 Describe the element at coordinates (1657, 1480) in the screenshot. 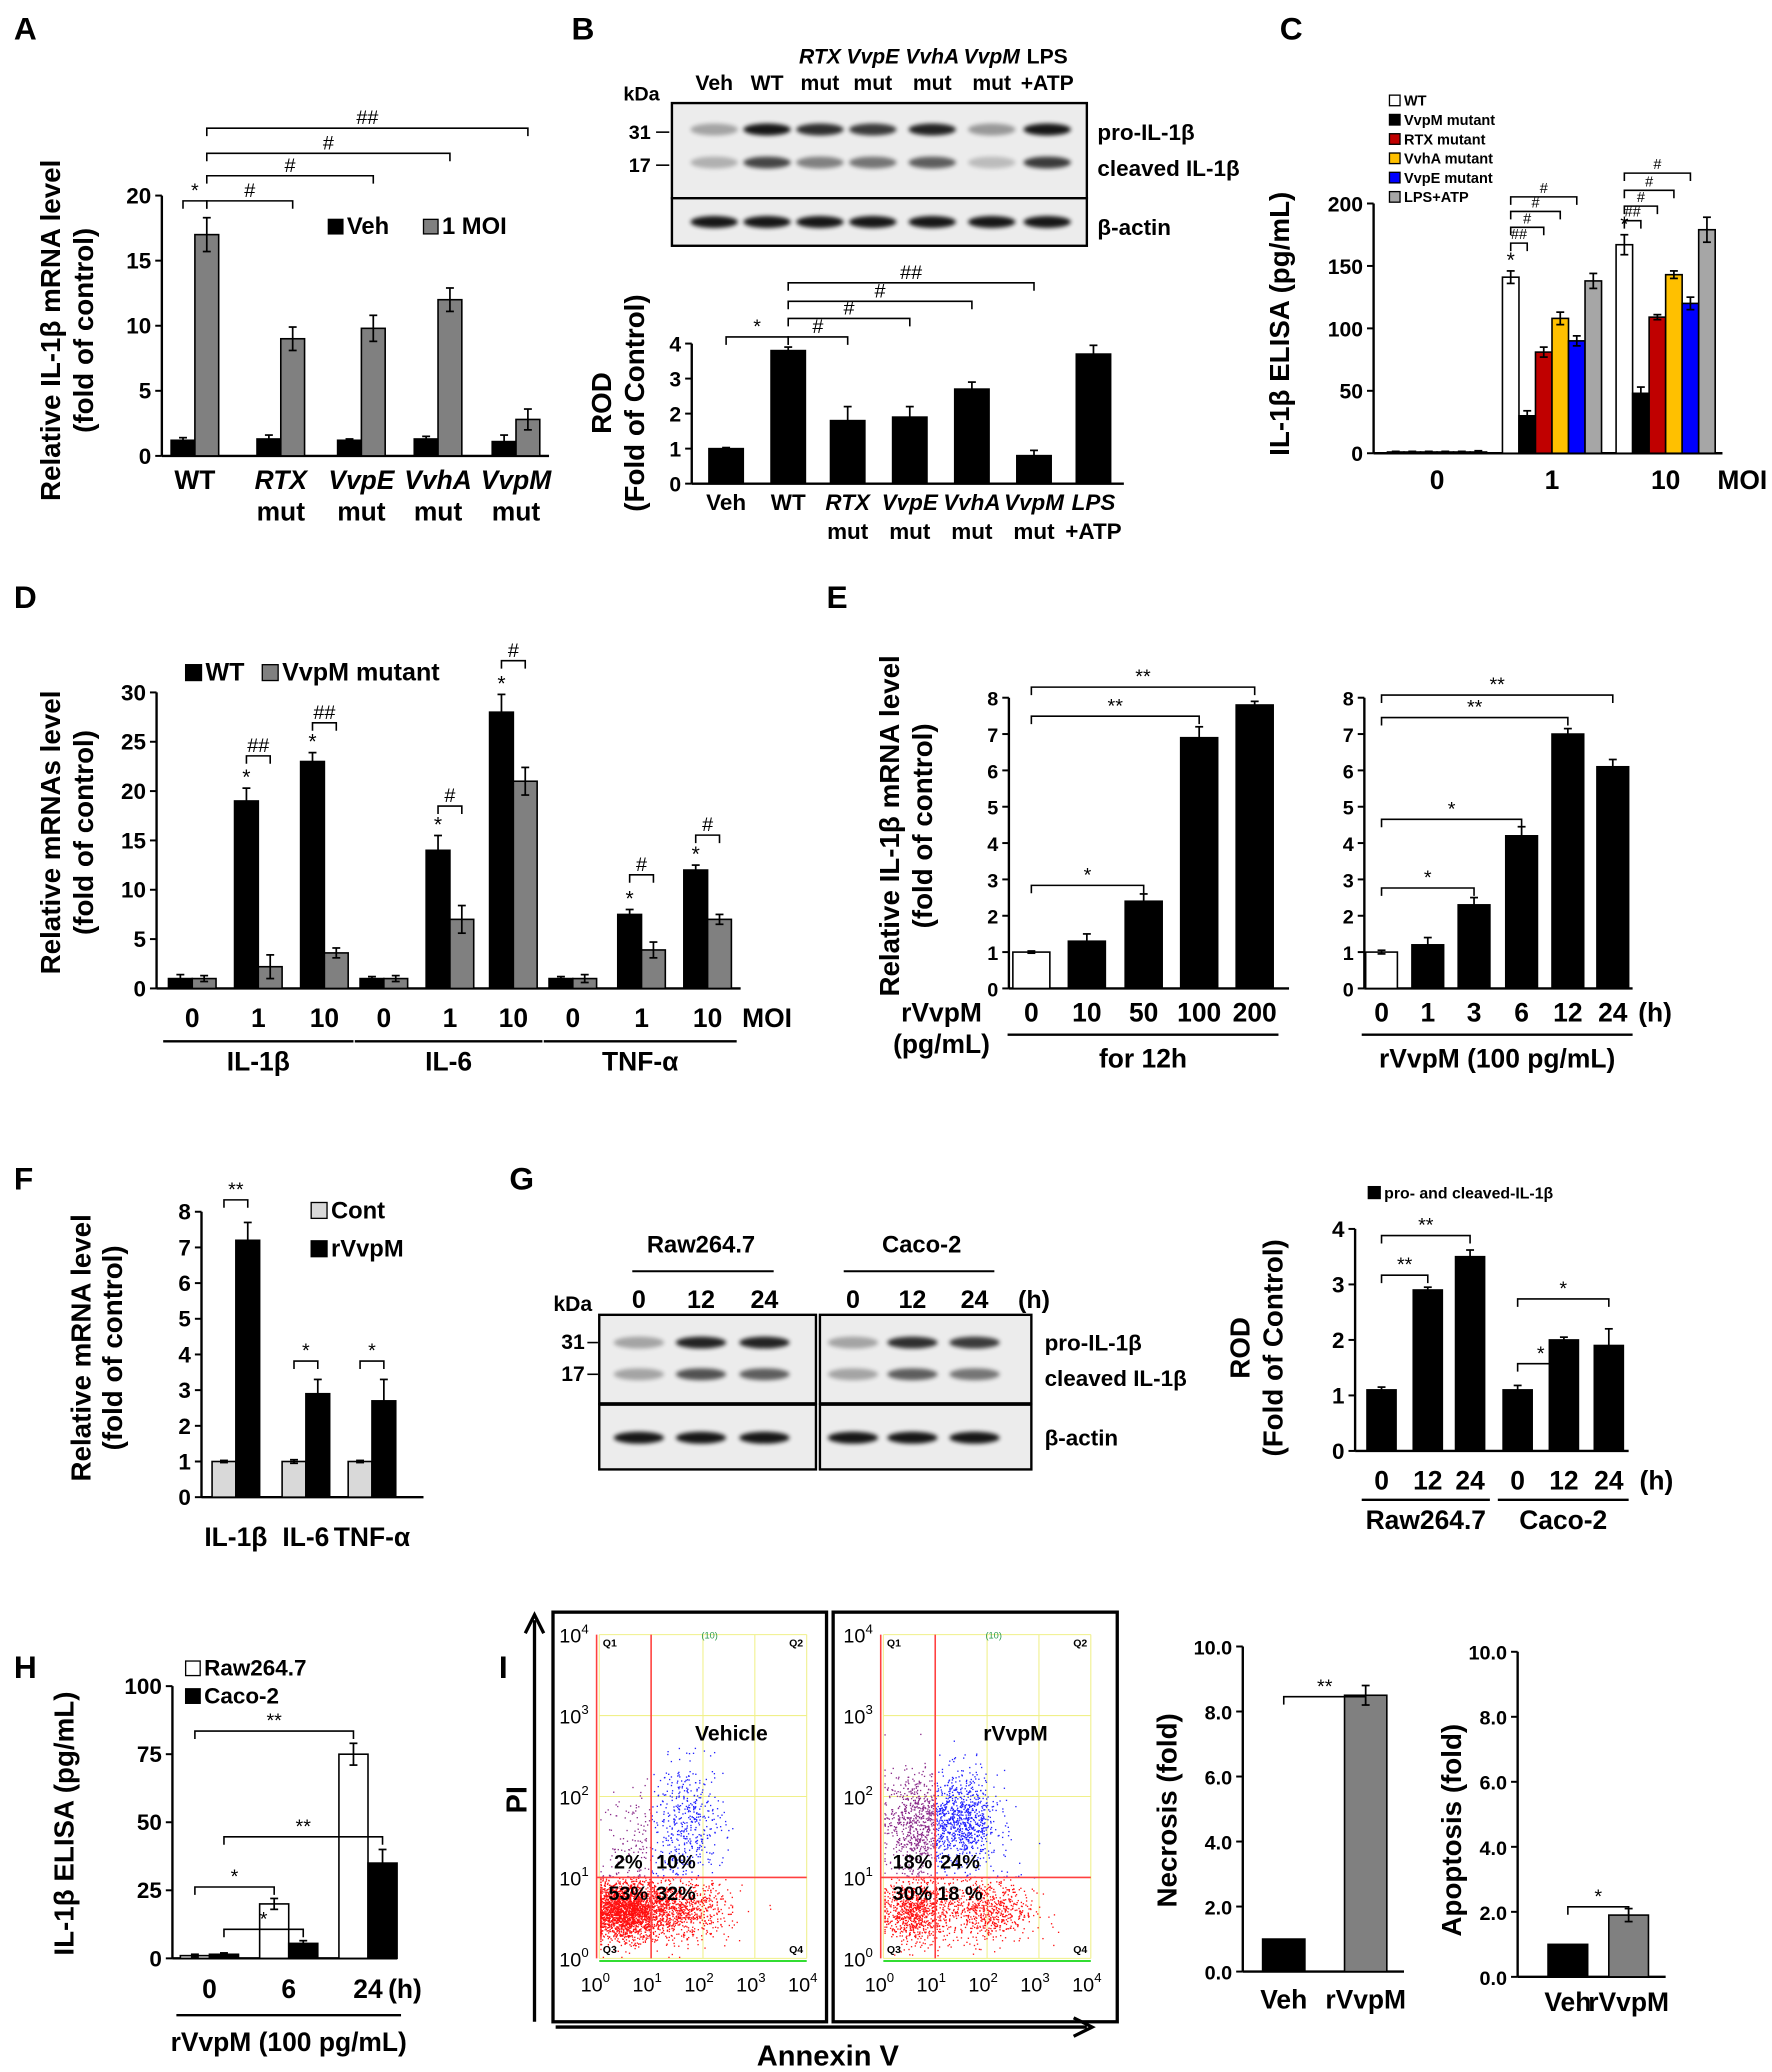

I see `x-unit-label: (h)` at that location.